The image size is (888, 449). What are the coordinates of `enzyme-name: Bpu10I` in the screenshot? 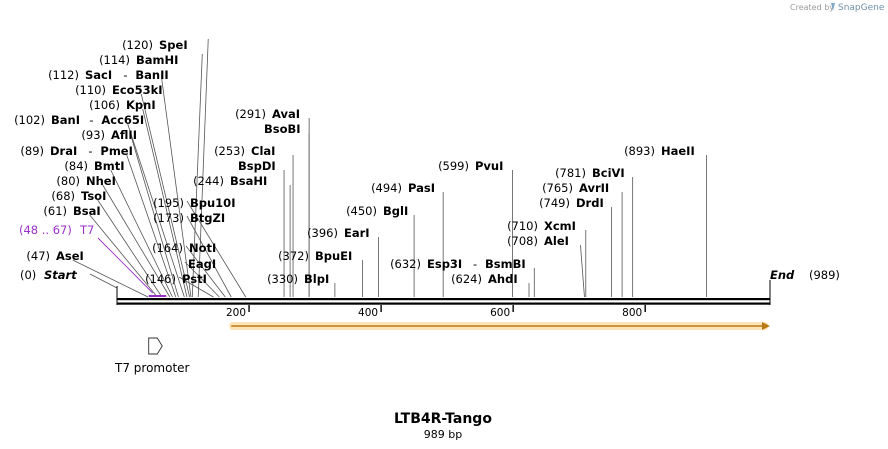 It's located at (212, 203).